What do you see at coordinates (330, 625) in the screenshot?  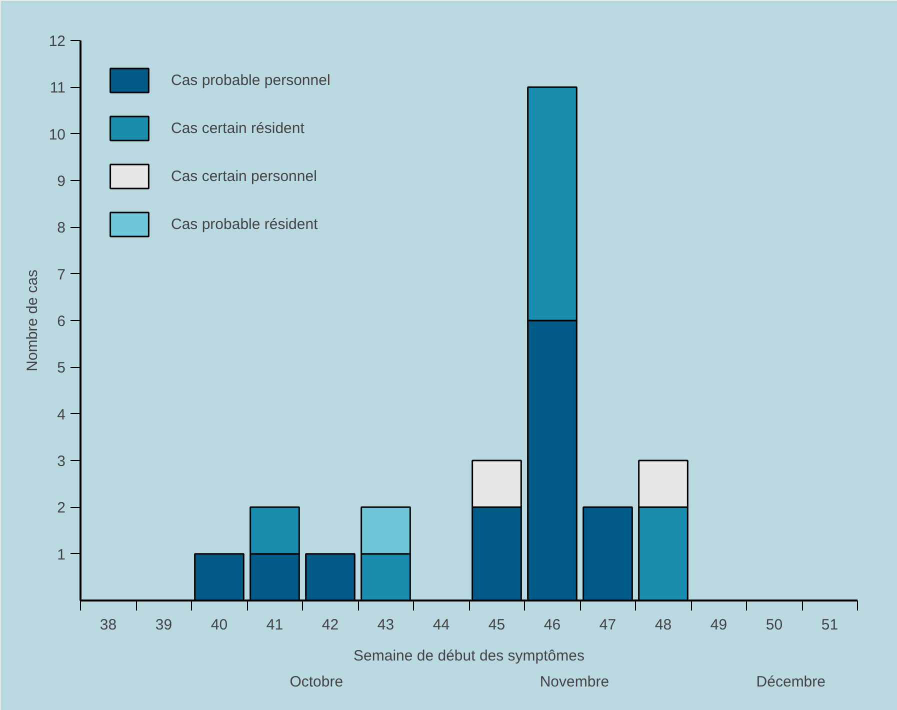 I see `x-tick-label: 42` at bounding box center [330, 625].